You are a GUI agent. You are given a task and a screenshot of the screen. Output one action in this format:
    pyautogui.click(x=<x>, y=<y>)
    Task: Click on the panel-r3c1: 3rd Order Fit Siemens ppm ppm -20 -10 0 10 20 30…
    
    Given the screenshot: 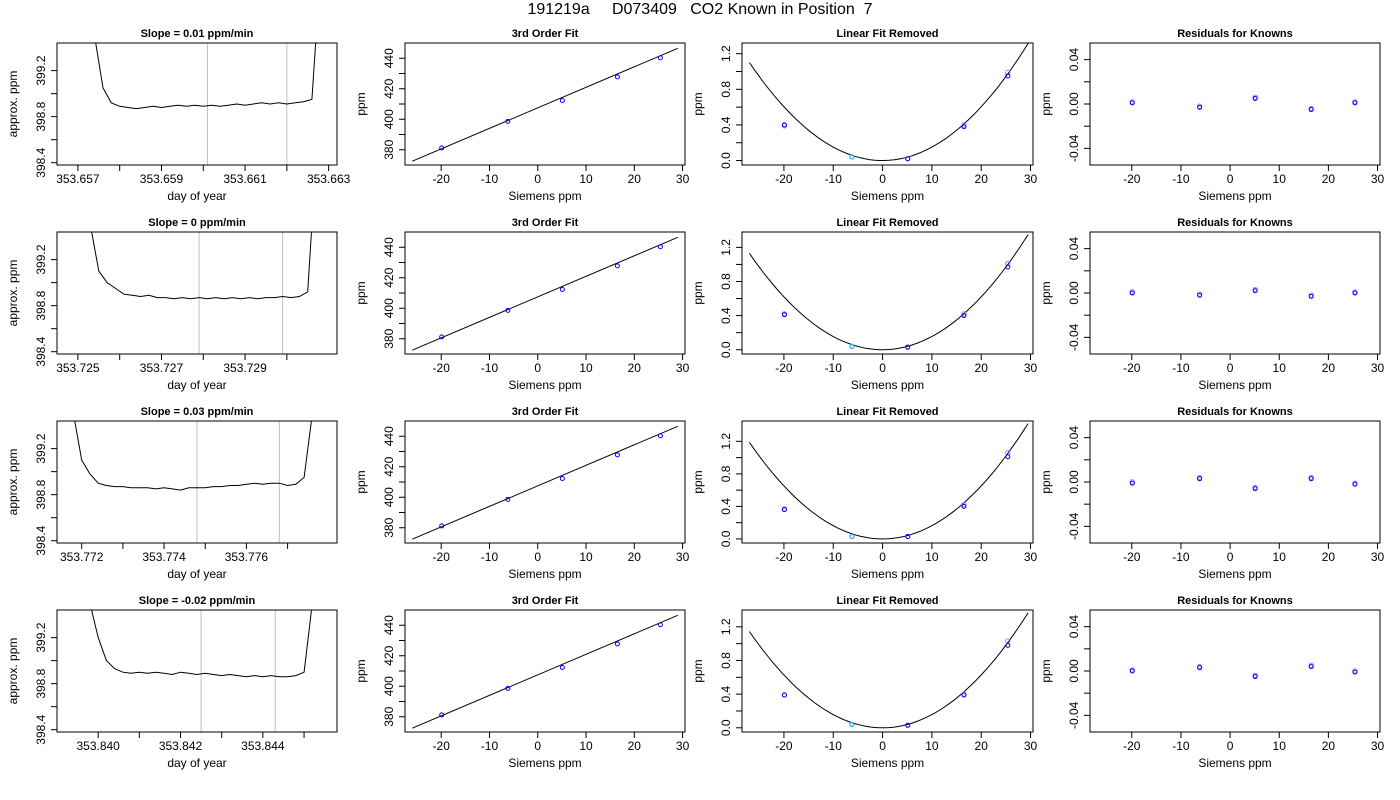 What is the action you would take?
    pyautogui.click(x=522, y=682)
    